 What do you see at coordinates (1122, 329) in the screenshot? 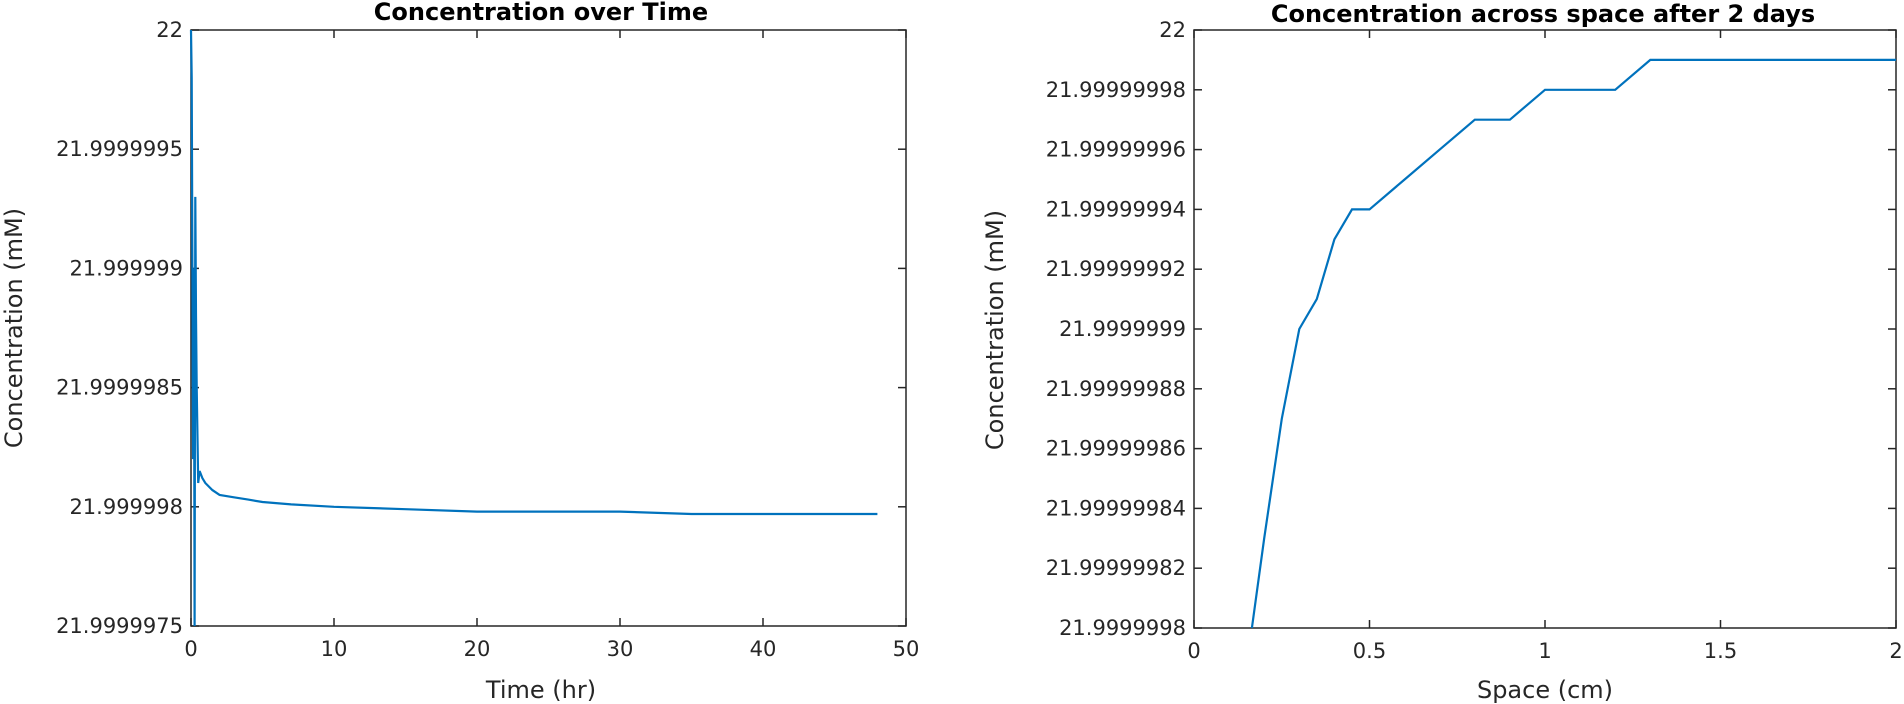
I see `y-tick-label: 21.9999999` at bounding box center [1122, 329].